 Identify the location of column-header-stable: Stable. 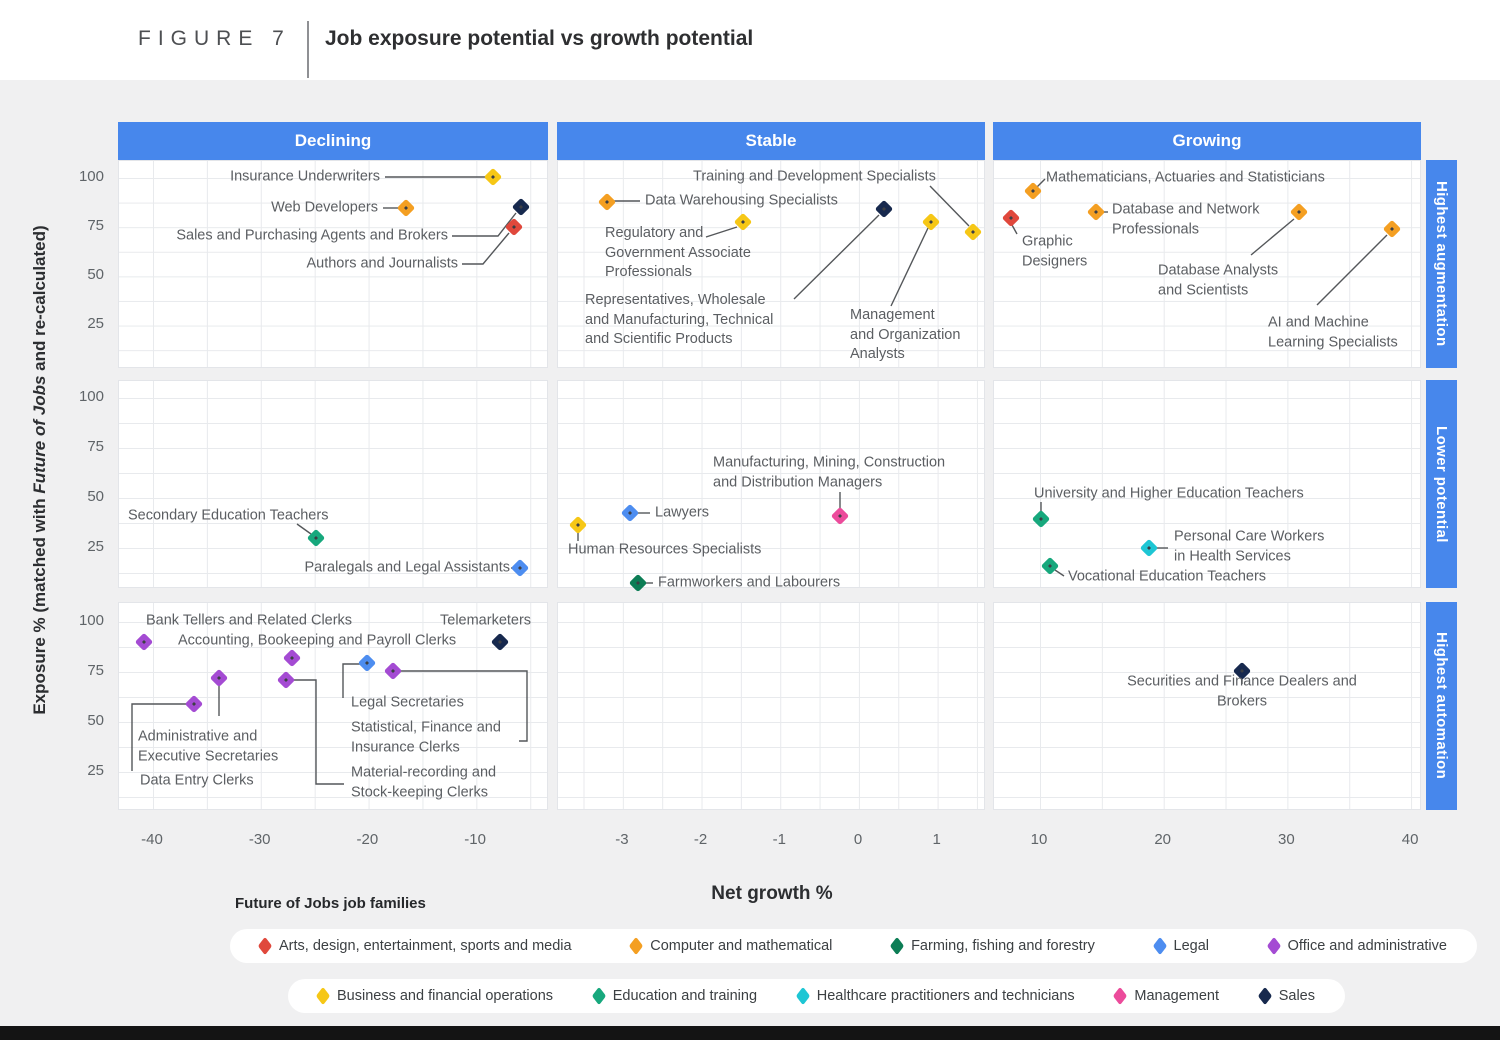
(771, 141).